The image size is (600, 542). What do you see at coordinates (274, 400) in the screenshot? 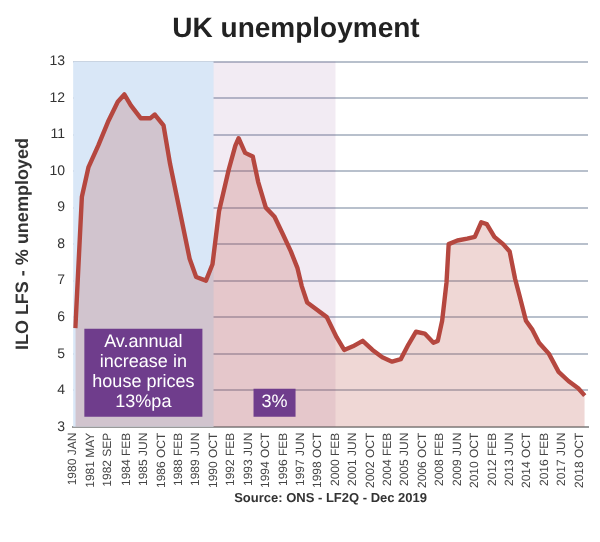
I see `band-label: 3%` at bounding box center [274, 400].